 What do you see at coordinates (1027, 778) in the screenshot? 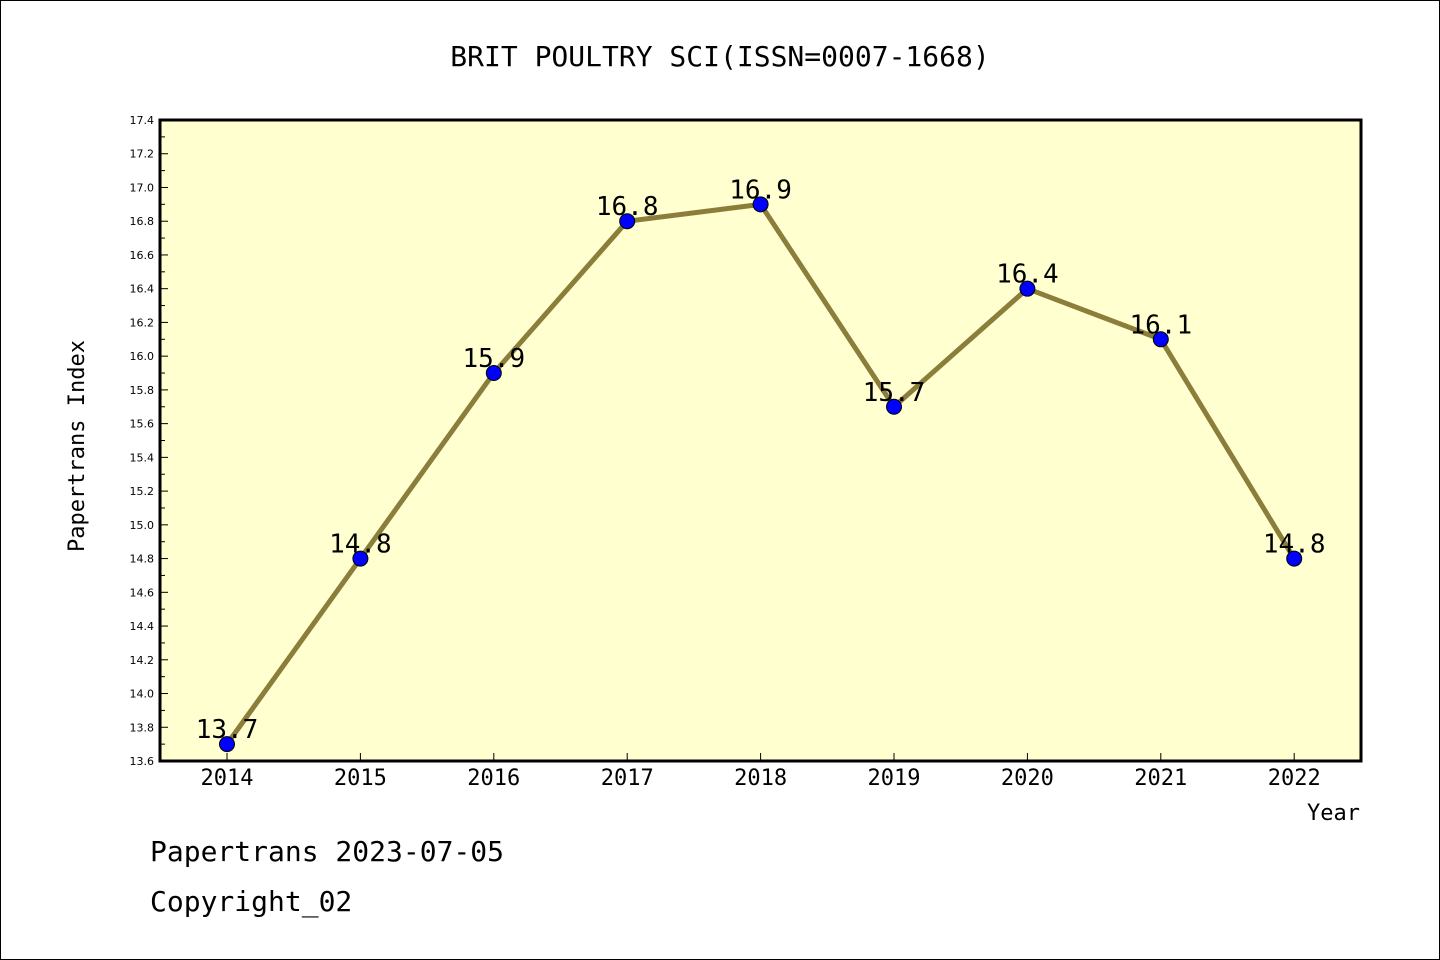
I see `x-tick-label: 2020` at bounding box center [1027, 778].